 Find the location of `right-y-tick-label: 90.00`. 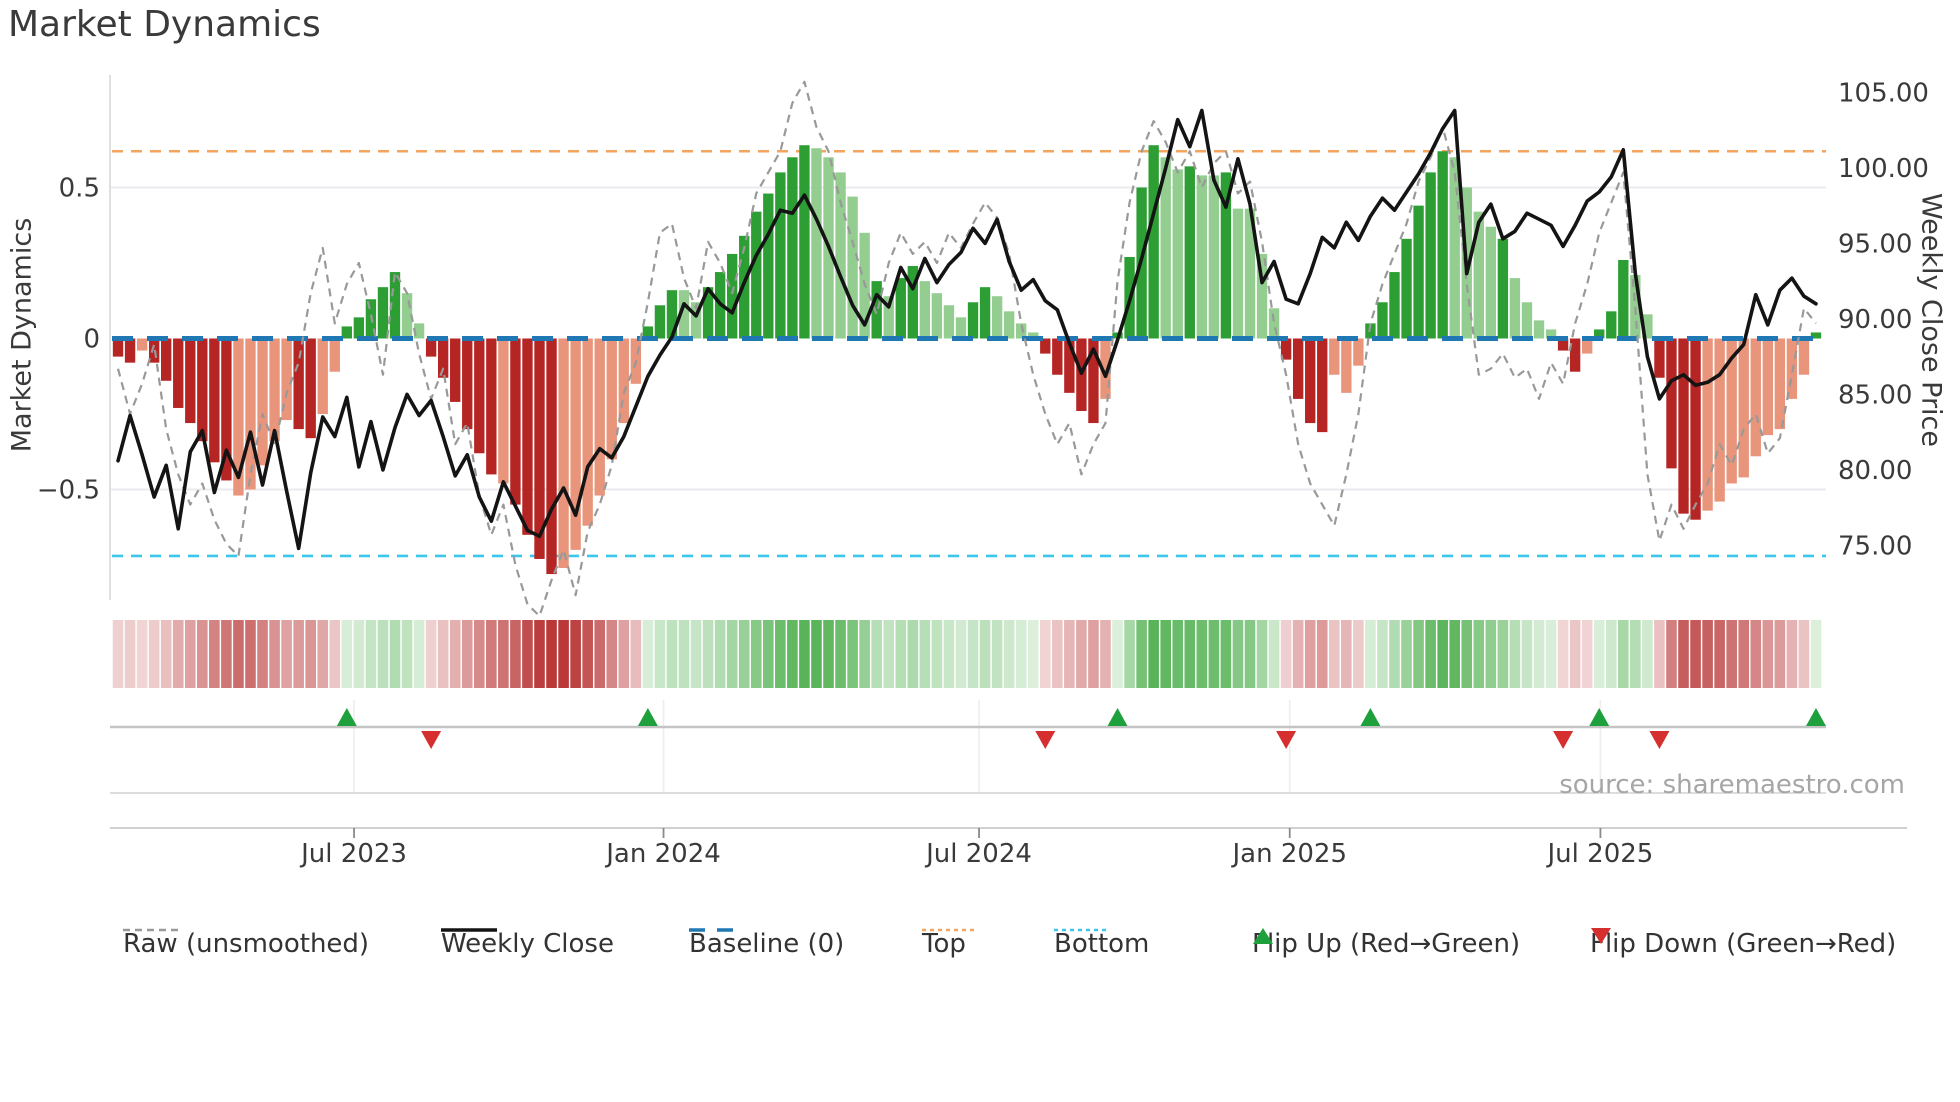

right-y-tick-label: 90.00 is located at coordinates (1875, 320).